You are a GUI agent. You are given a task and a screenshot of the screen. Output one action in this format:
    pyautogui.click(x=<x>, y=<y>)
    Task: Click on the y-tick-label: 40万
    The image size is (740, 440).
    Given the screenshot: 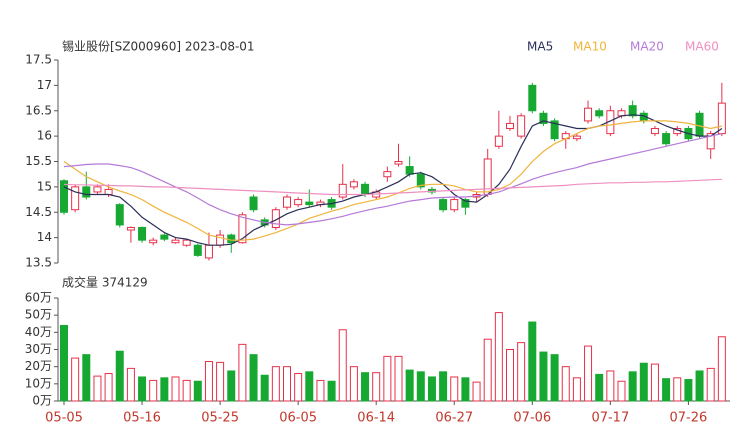 What is the action you would take?
    pyautogui.click(x=38, y=332)
    